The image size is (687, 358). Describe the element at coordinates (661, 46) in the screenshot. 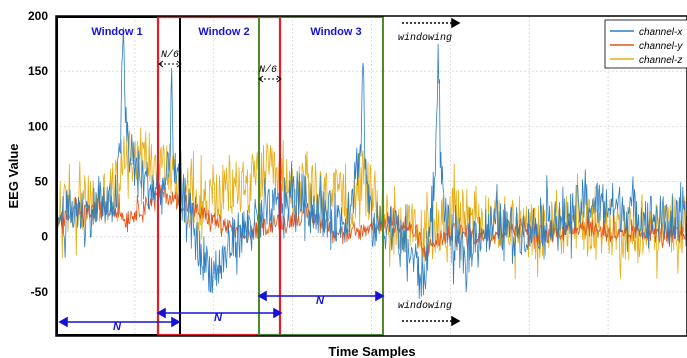

I see `legend-entry-channel-y: channel-y` at that location.